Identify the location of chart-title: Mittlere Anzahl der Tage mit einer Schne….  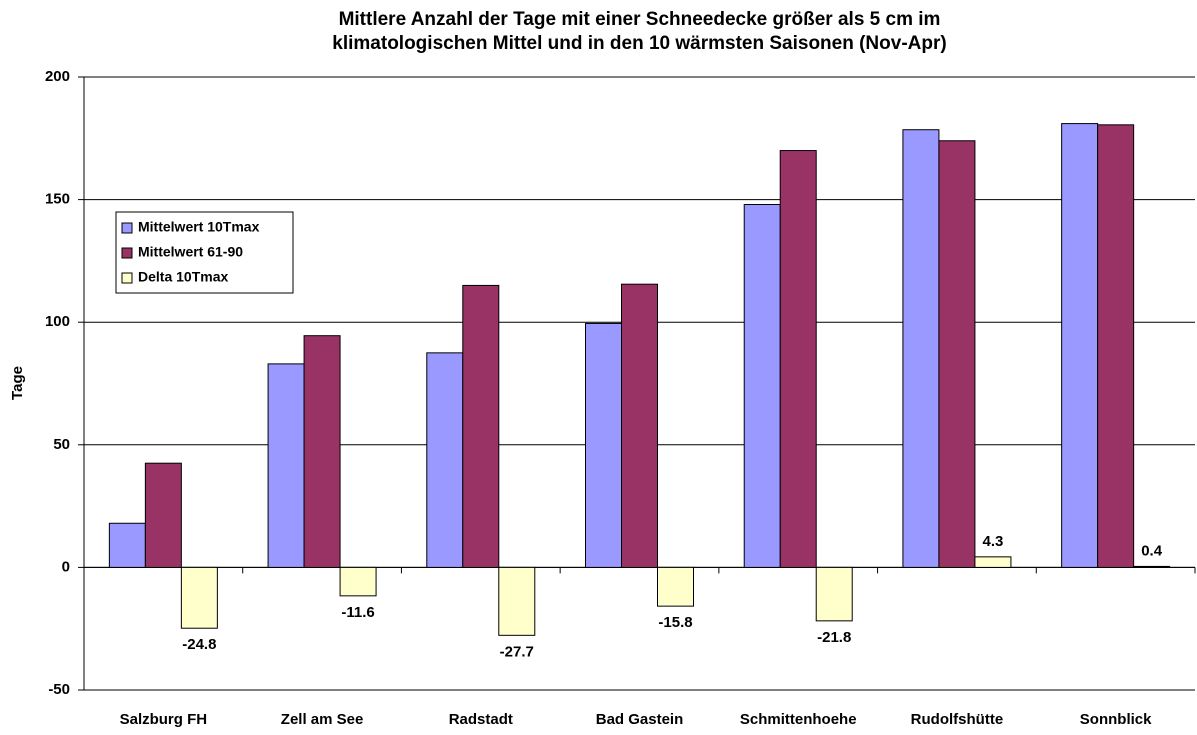
(639, 31).